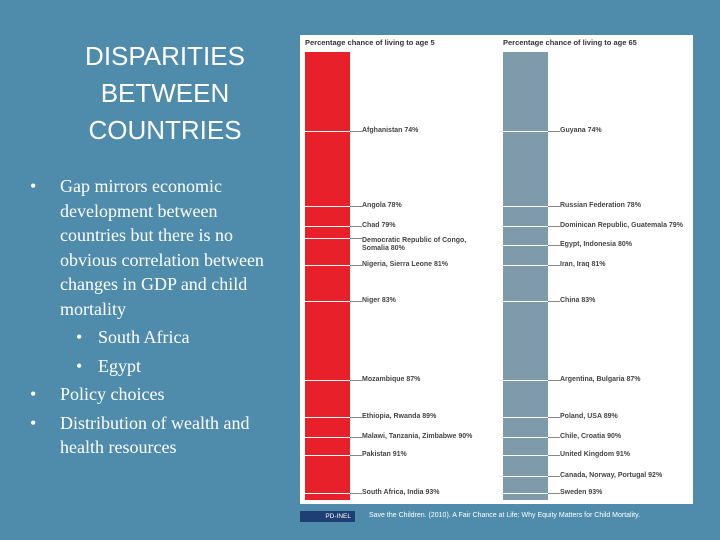 The width and height of the screenshot is (720, 540). Describe the element at coordinates (581, 492) in the screenshot. I see `row-label: Sweden 93%` at that location.